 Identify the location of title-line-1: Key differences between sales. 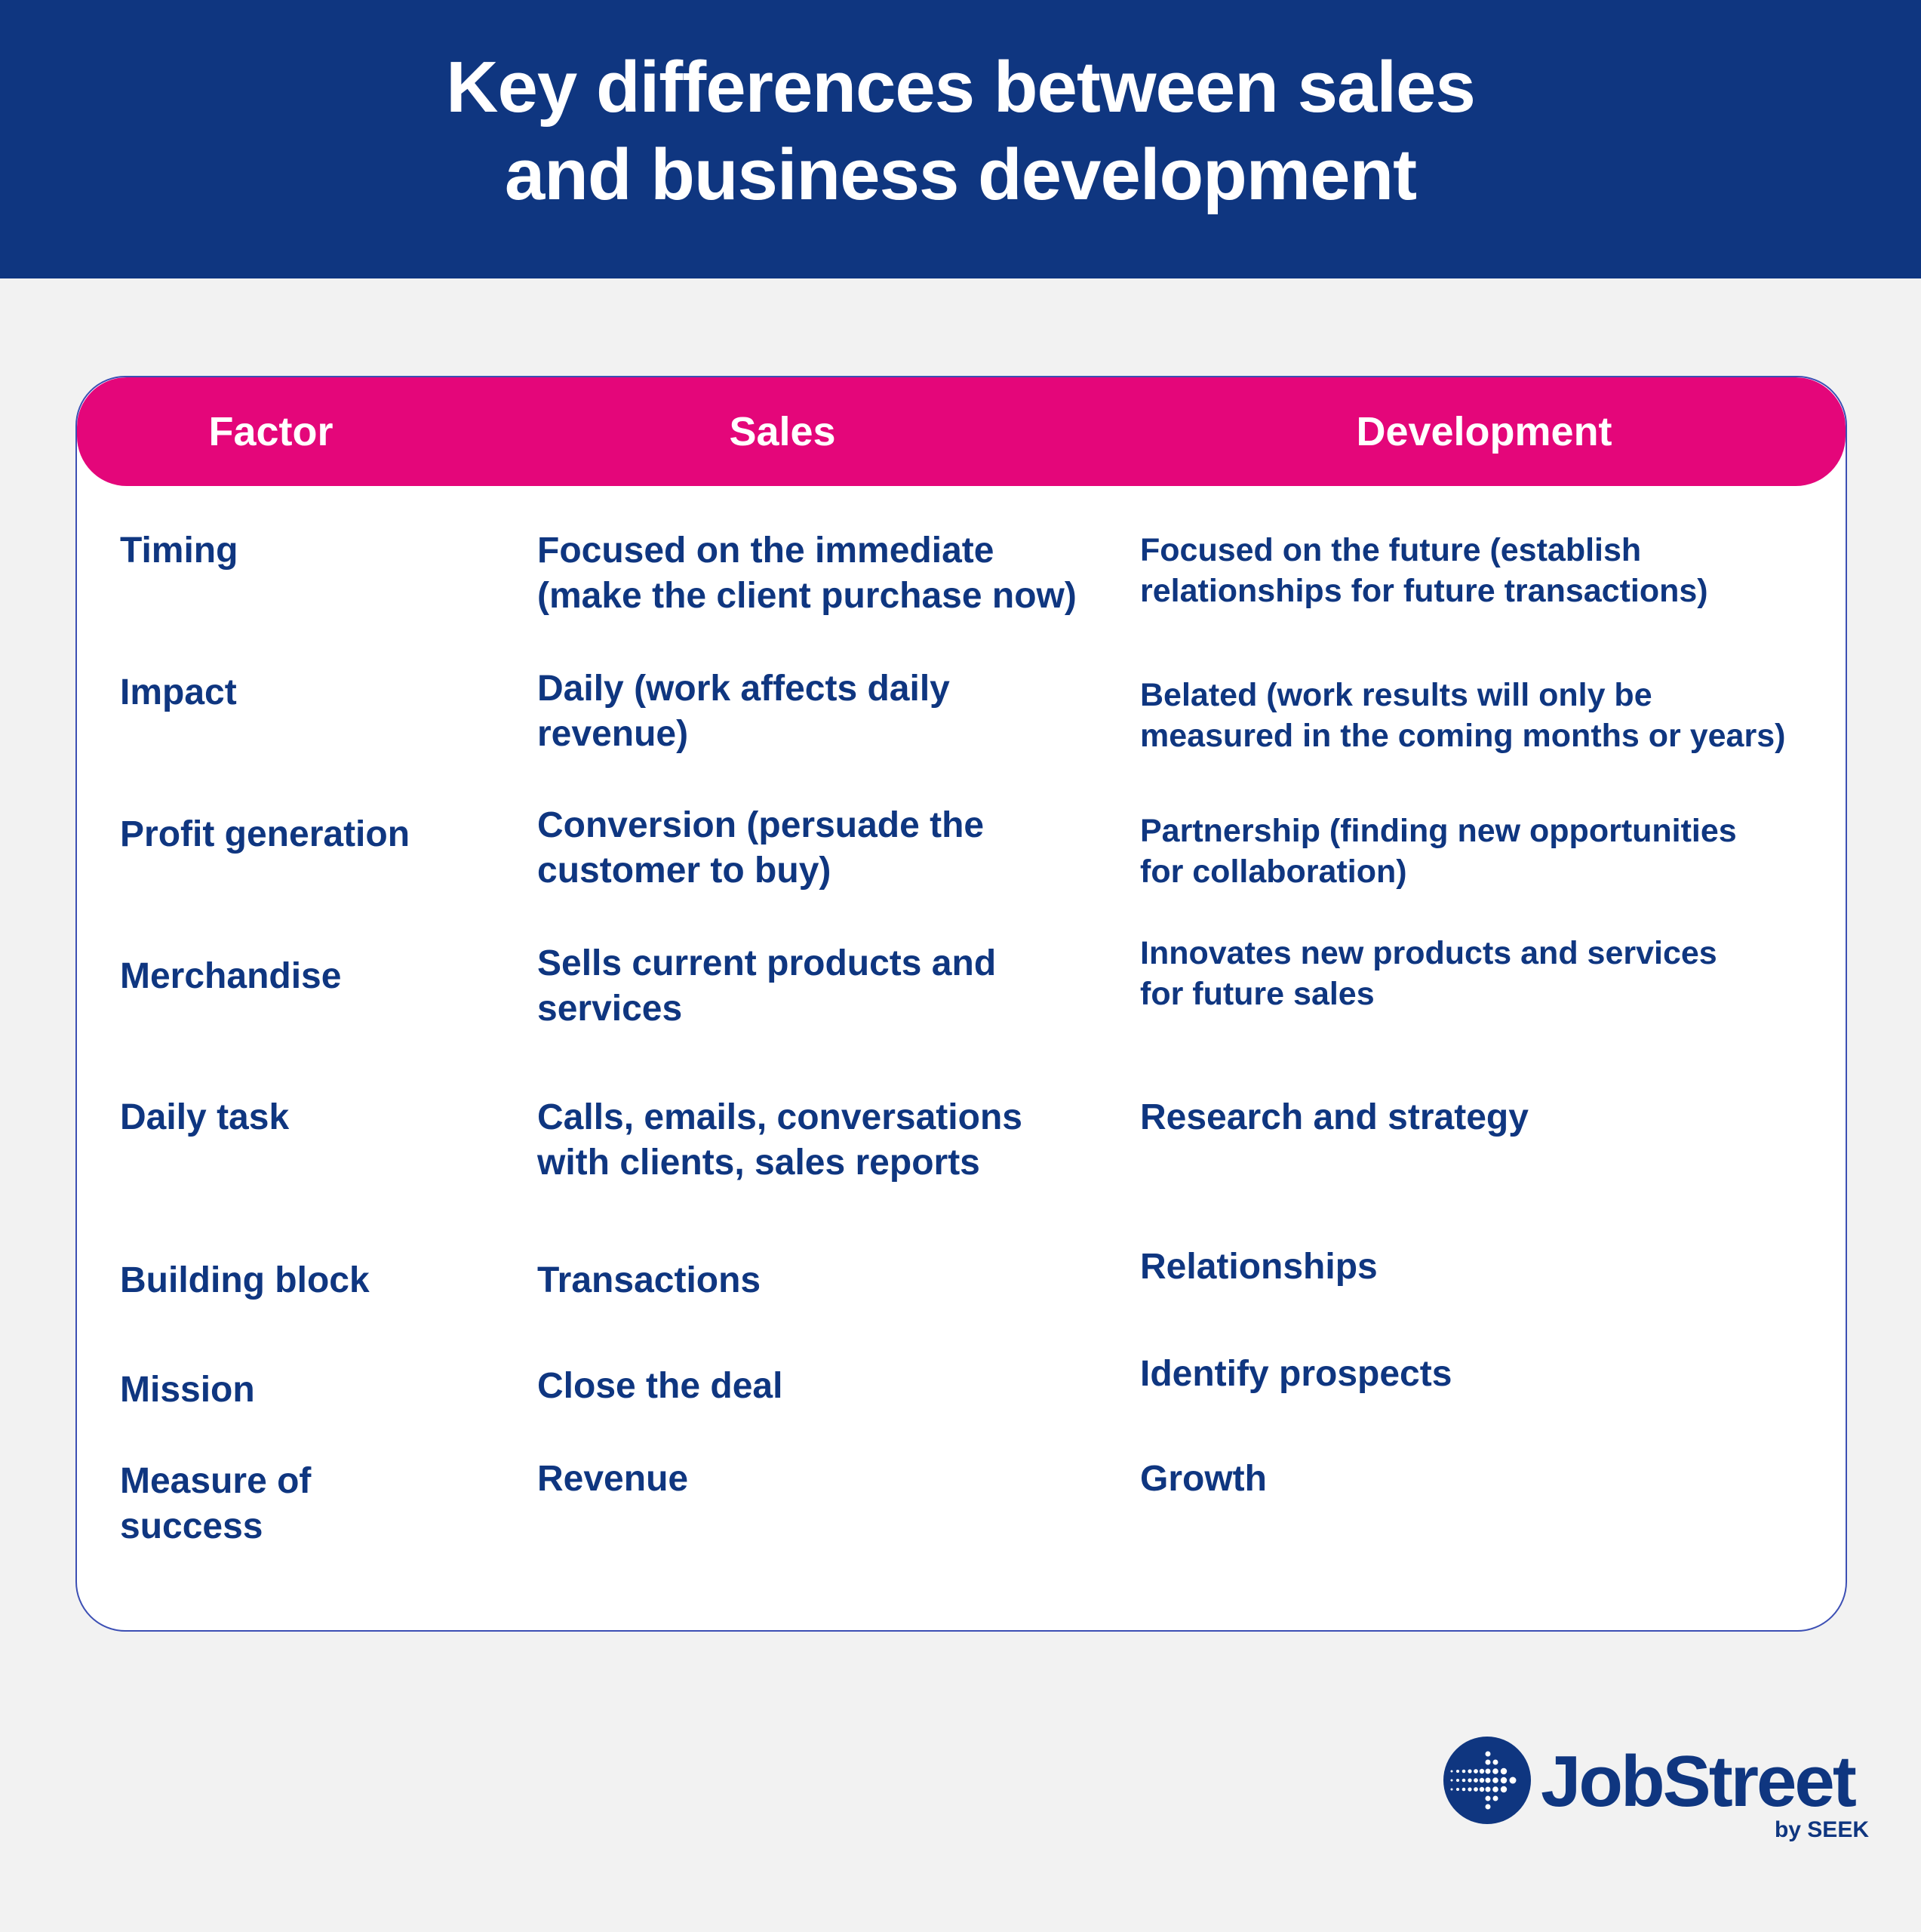
(961, 87).